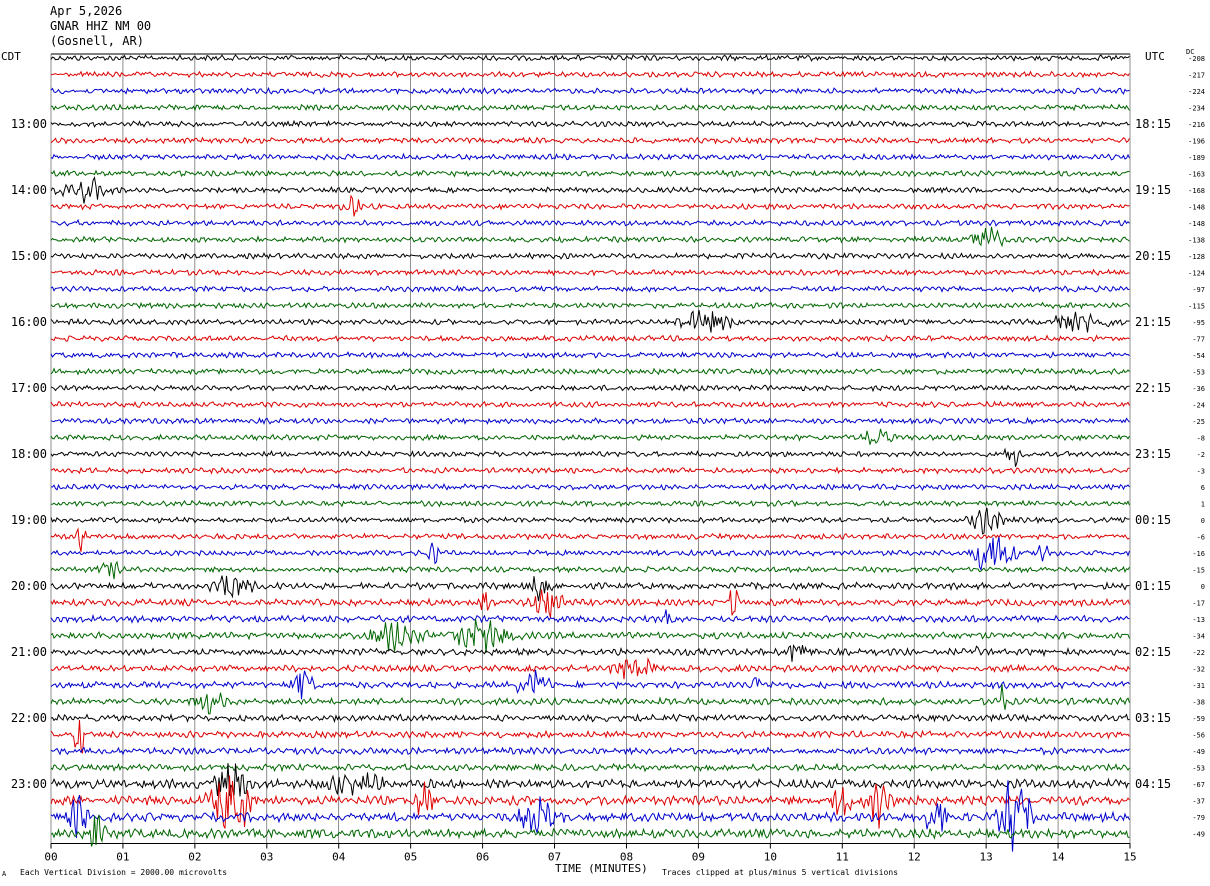 This screenshot has height=886, width=1210. What do you see at coordinates (1196, 142) in the screenshot?
I see `dc-offset-label: -196` at bounding box center [1196, 142].